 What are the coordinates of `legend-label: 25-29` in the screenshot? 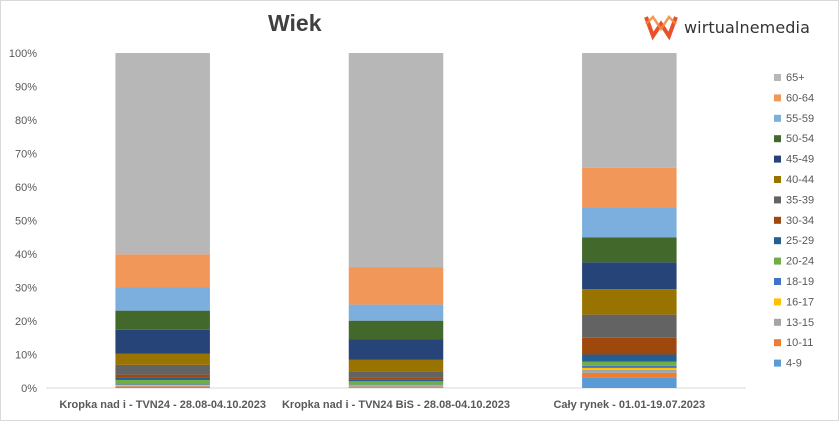 It's located at (800, 241).